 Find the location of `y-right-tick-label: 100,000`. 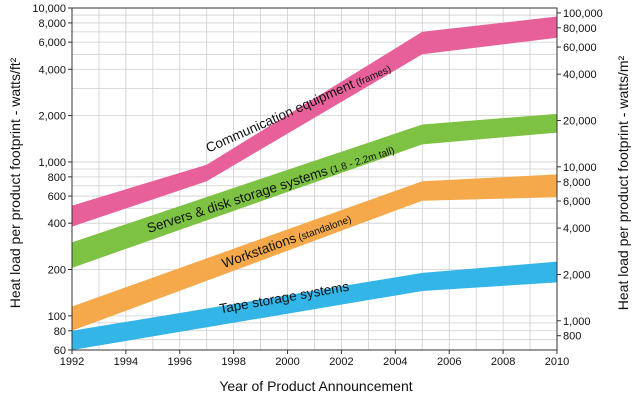

y-right-tick-label: 100,000 is located at coordinates (583, 14).